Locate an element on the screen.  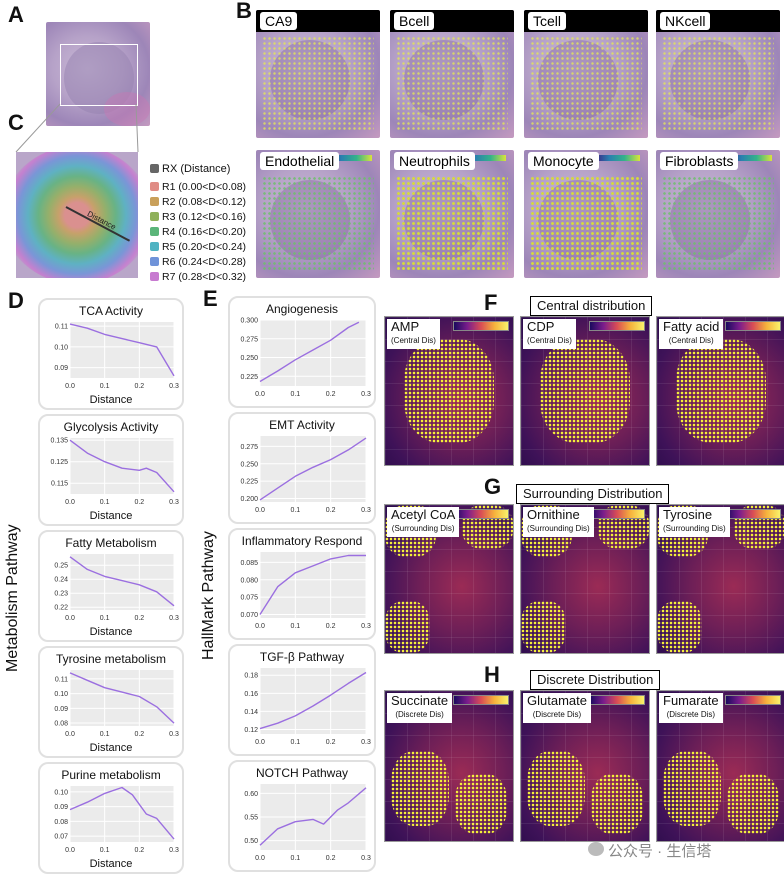
distribution-type: (Surrounding Dis) is located at coordinates (423, 528).